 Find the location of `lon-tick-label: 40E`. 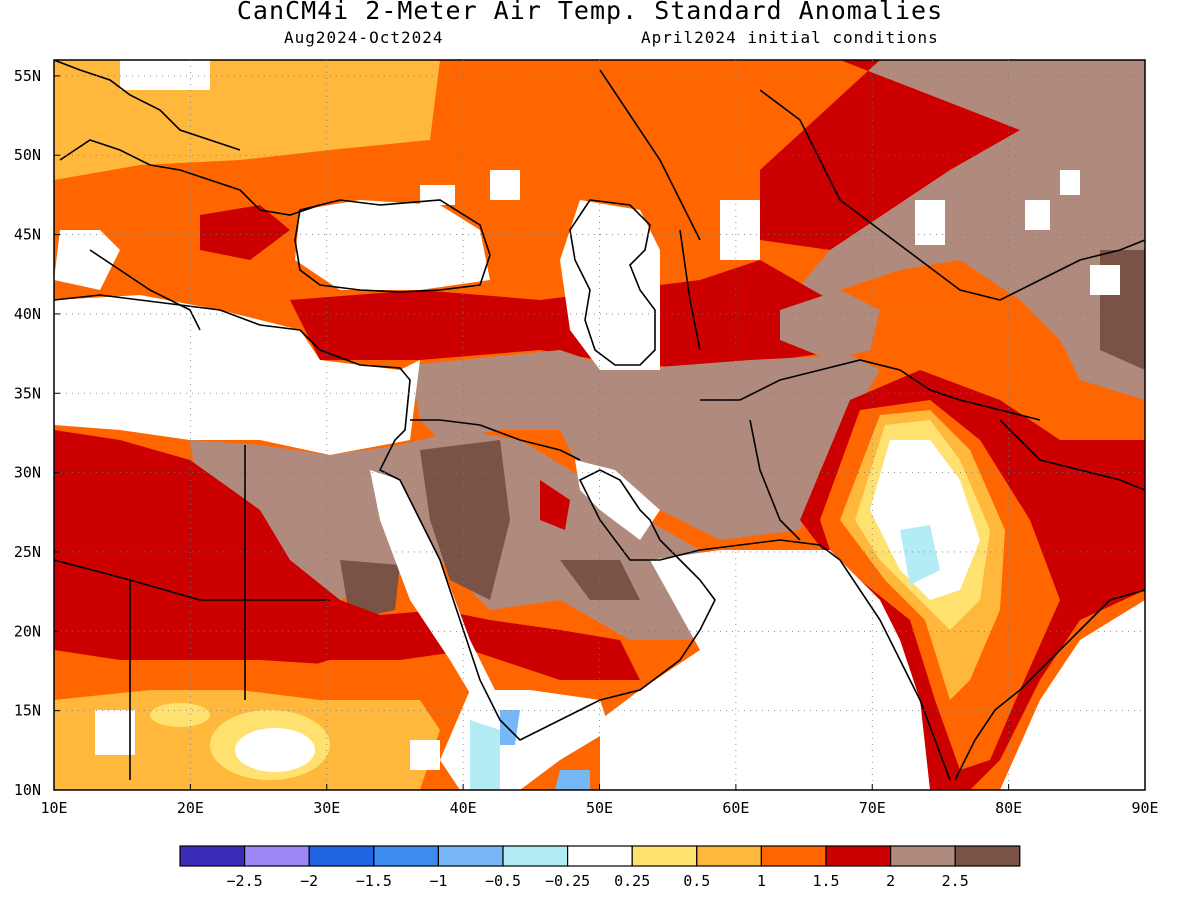

lon-tick-label: 40E is located at coordinates (463, 808).